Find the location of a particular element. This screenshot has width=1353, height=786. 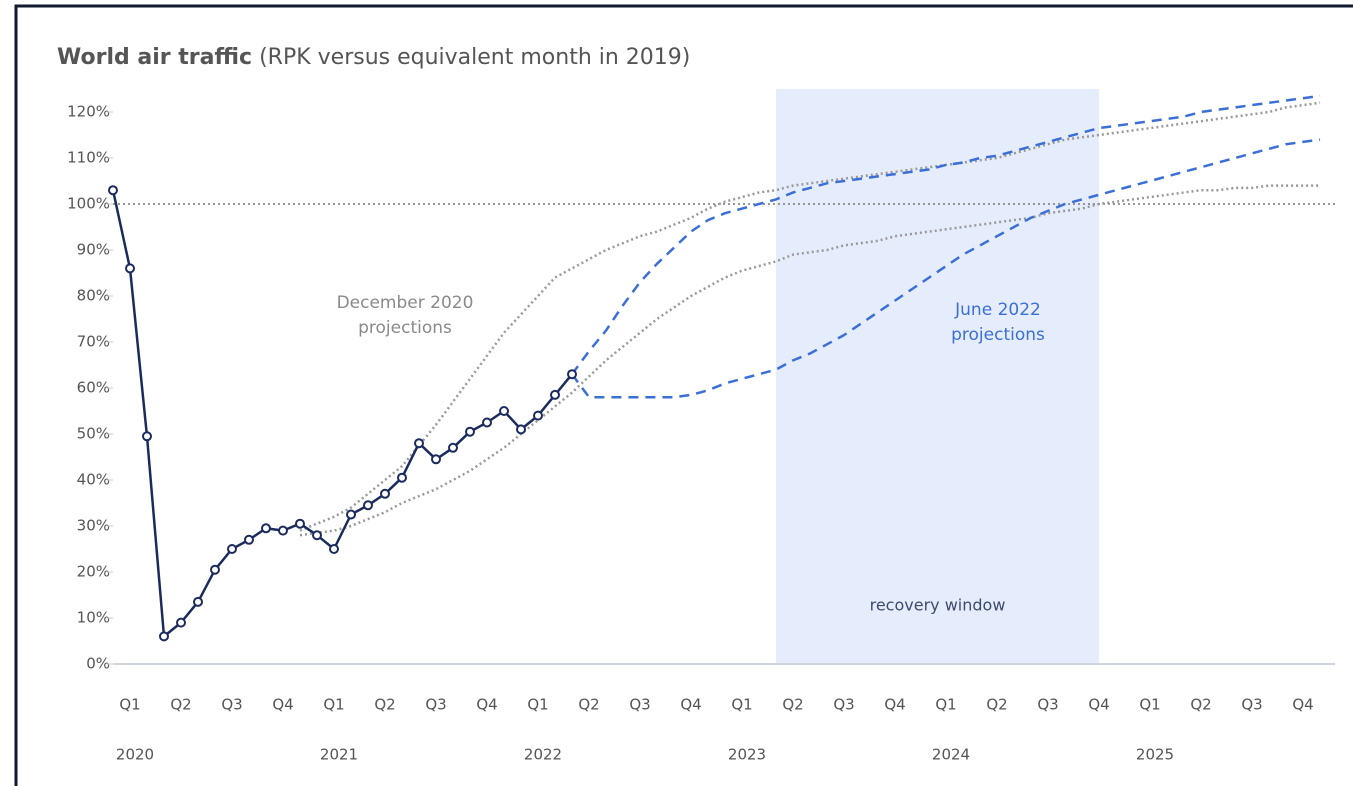

year-label: 2023 is located at coordinates (747, 755).